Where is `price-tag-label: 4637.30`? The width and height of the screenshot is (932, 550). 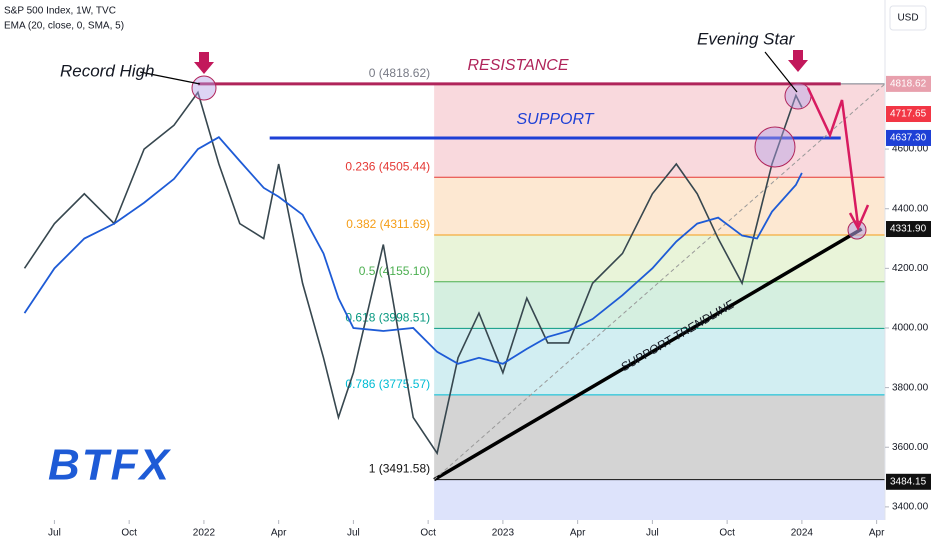
price-tag-label: 4637.30 is located at coordinates (908, 138).